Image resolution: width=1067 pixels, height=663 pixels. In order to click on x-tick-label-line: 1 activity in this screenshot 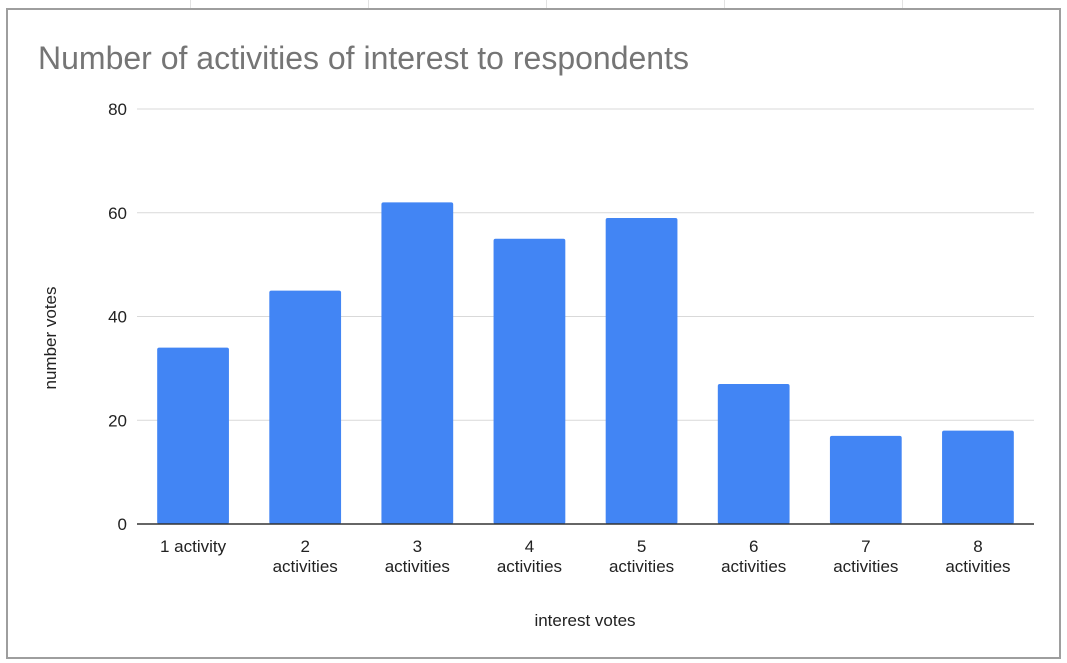, I will do `click(193, 546)`.